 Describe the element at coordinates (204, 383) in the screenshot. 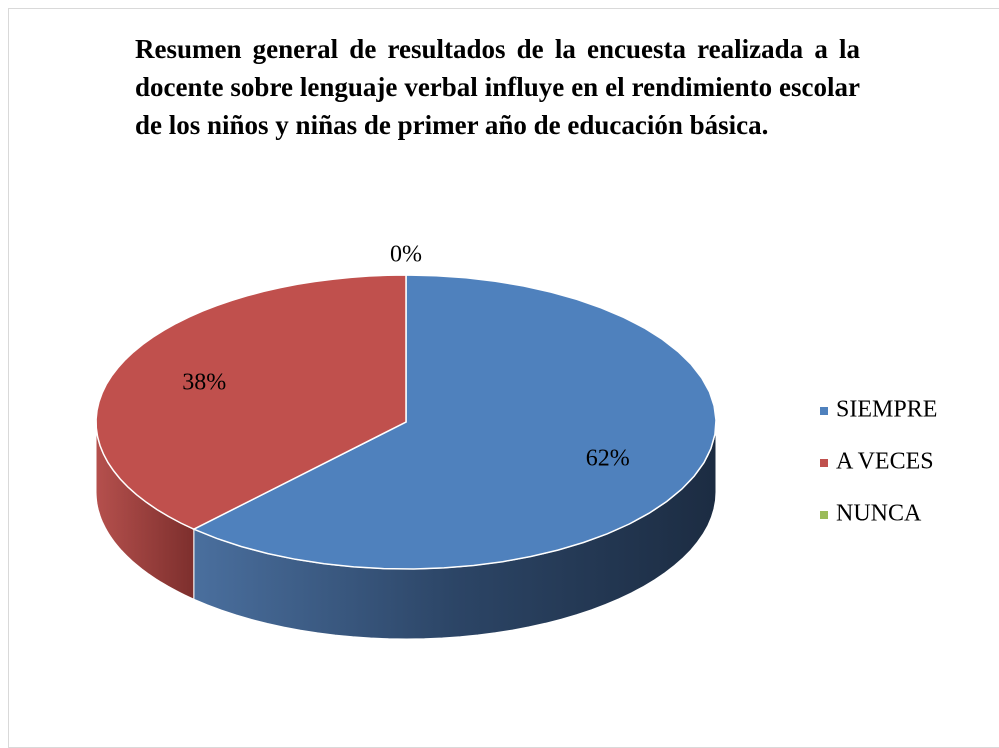

I see `data-label: 38%` at that location.